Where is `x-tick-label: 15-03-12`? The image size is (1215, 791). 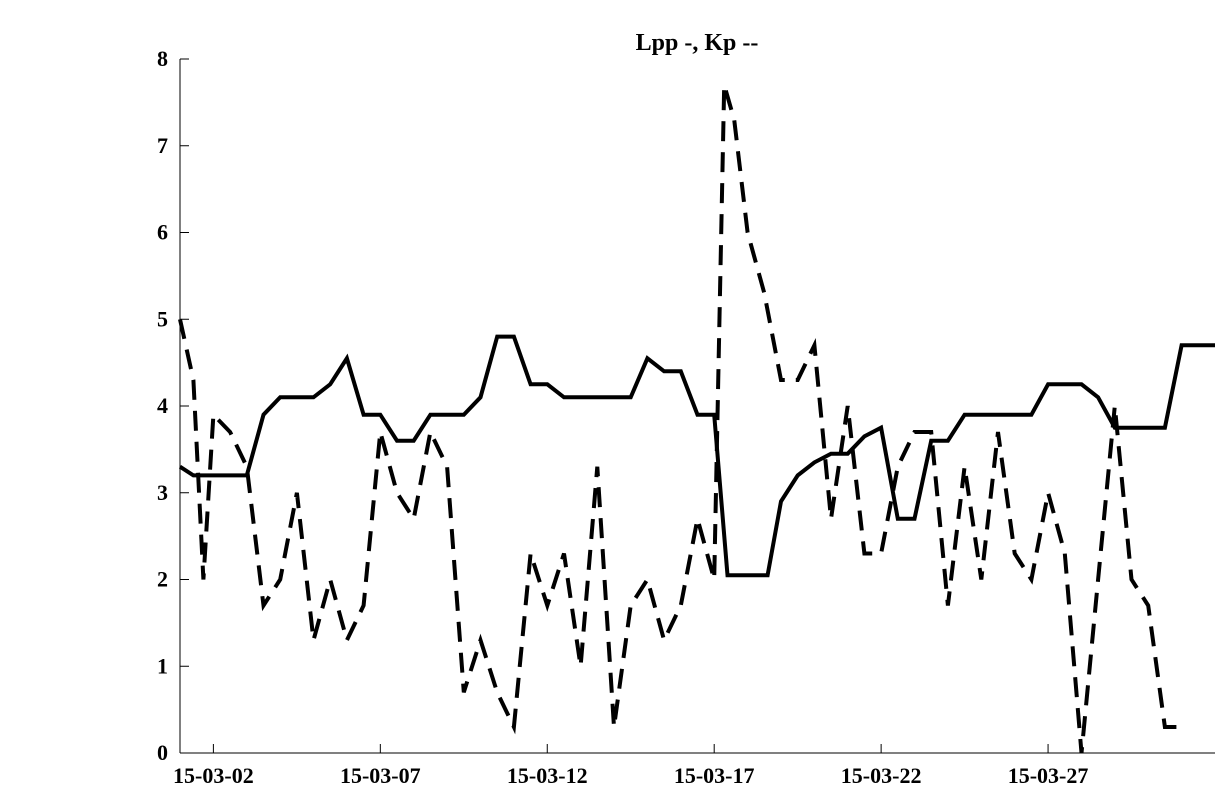 x-tick-label: 15-03-12 is located at coordinates (547, 775).